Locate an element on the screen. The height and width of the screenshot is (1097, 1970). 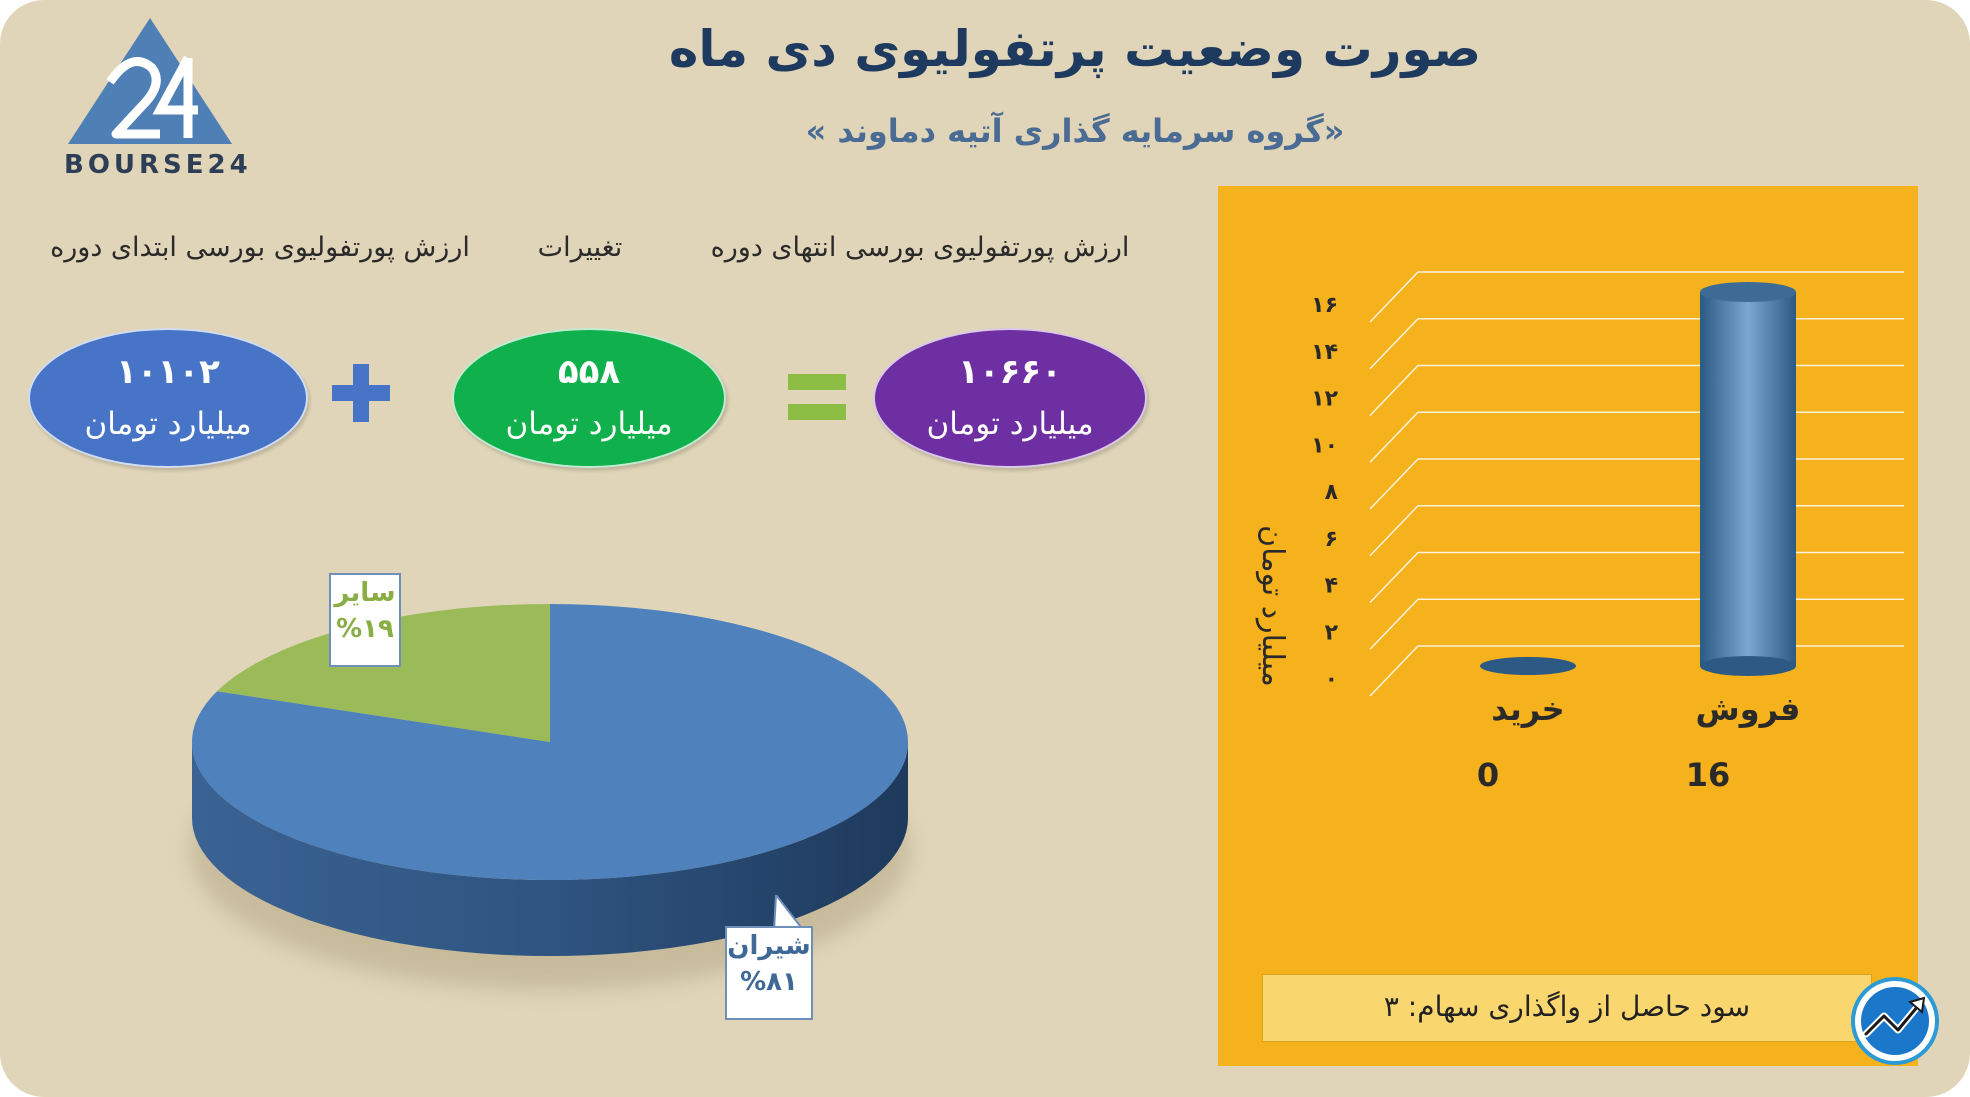
bar-y-tick-label: ۸ is located at coordinates (1332, 492).